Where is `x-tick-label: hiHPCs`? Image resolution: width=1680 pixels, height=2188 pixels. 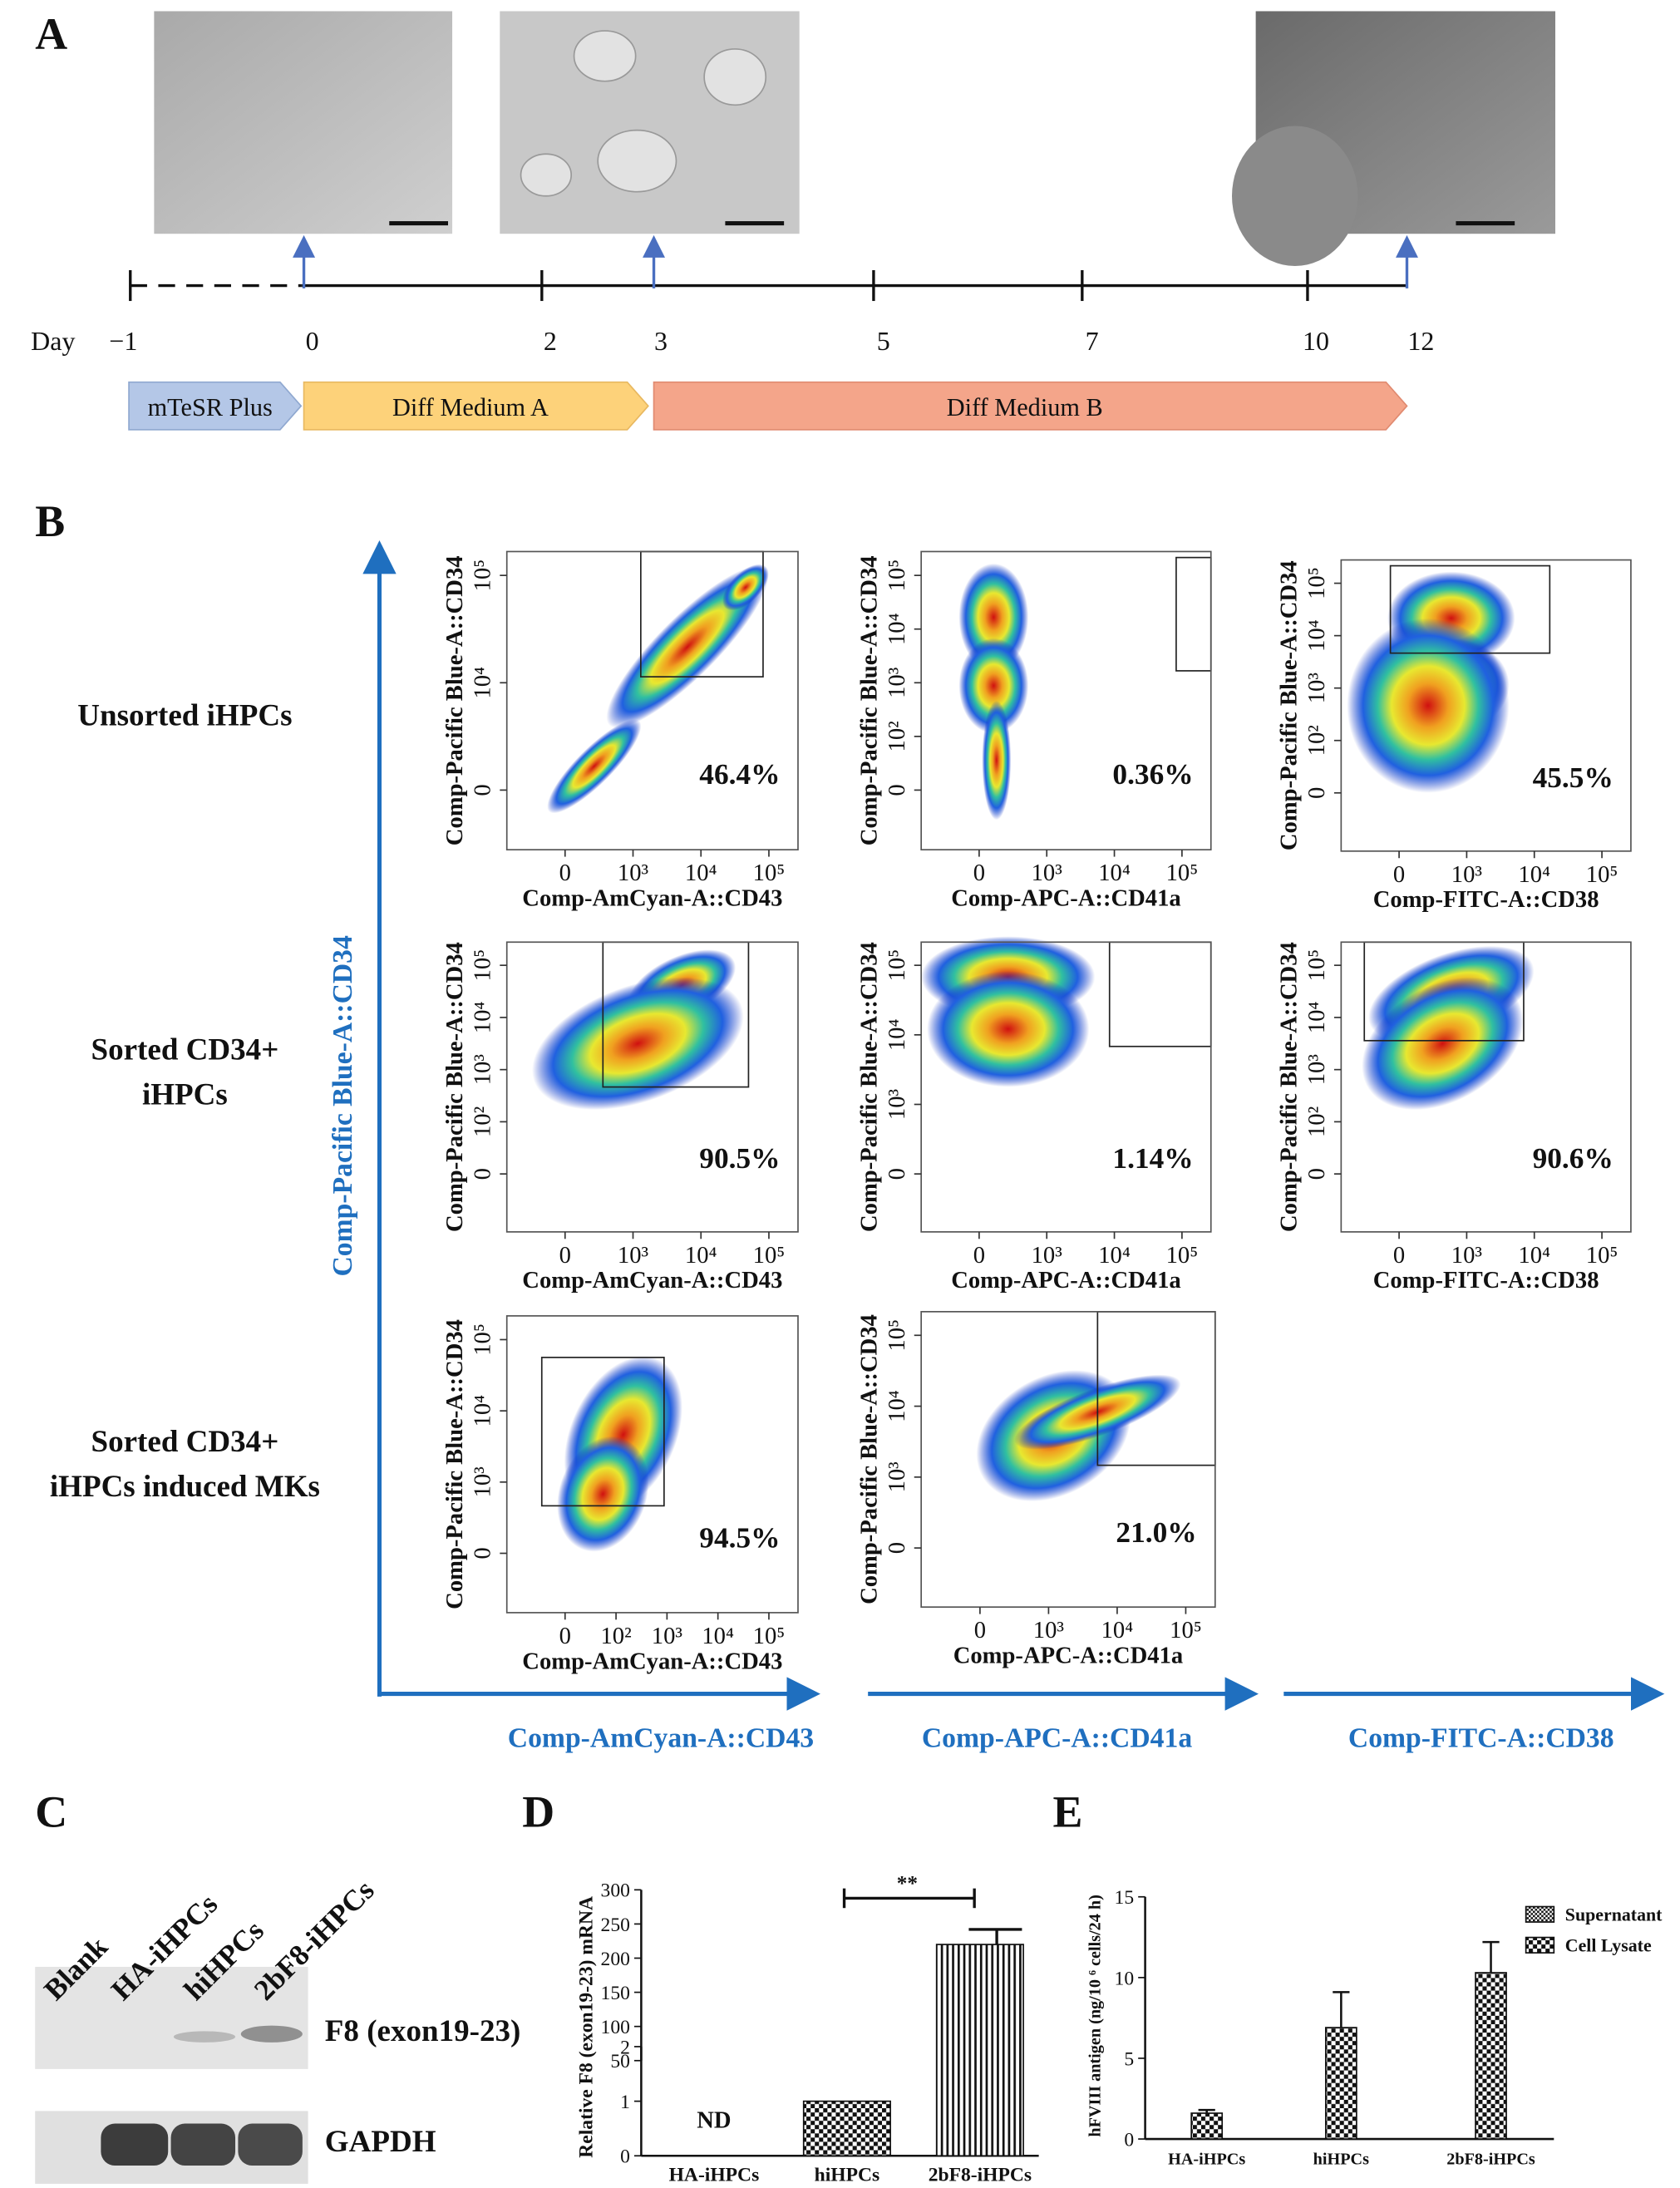 x-tick-label: hiHPCs is located at coordinates (1341, 2159).